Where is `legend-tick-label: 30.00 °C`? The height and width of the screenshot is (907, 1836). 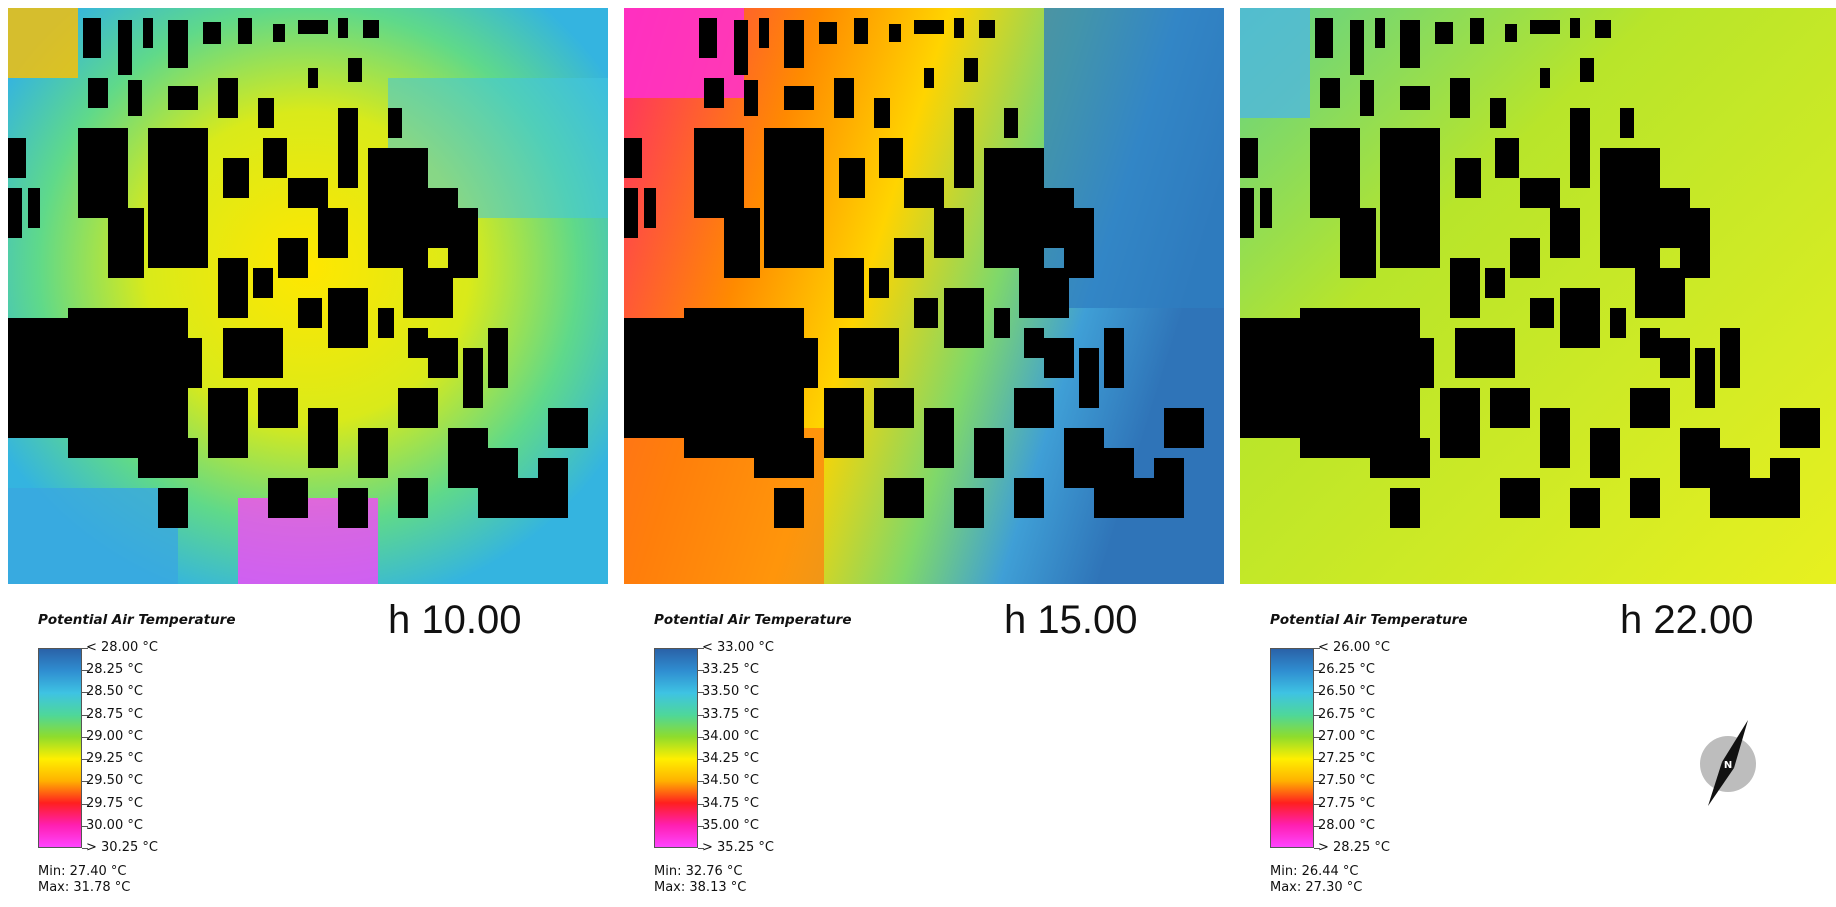 legend-tick-label: 30.00 °C is located at coordinates (114, 825).